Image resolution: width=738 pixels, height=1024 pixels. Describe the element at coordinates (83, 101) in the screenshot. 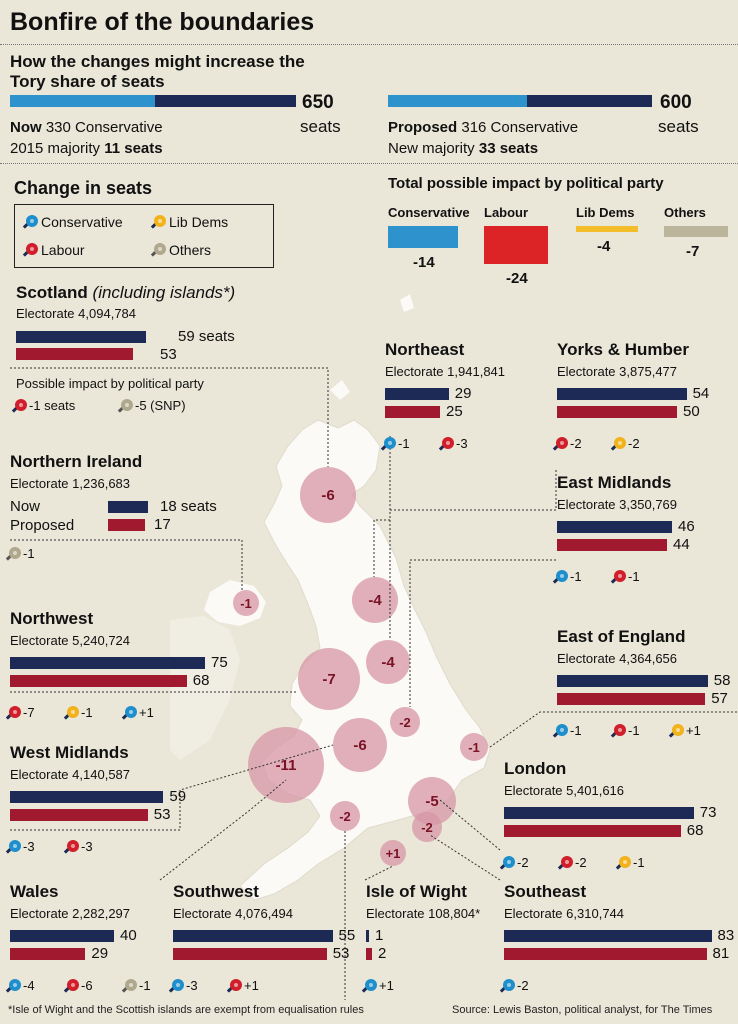

I see `now-conservative-bar` at that location.